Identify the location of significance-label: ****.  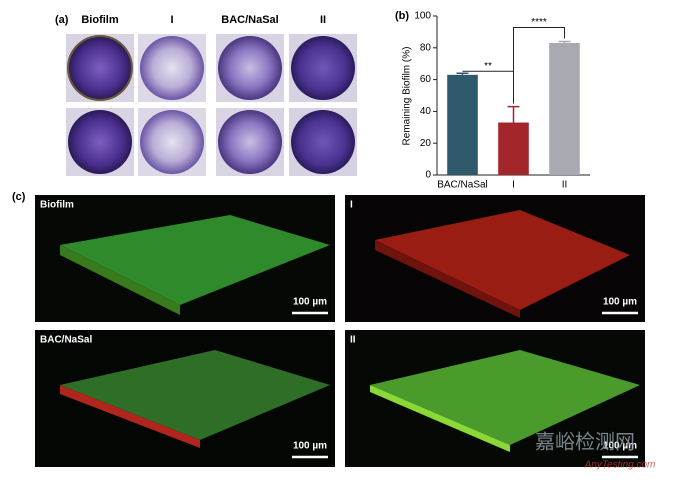
(539, 22).